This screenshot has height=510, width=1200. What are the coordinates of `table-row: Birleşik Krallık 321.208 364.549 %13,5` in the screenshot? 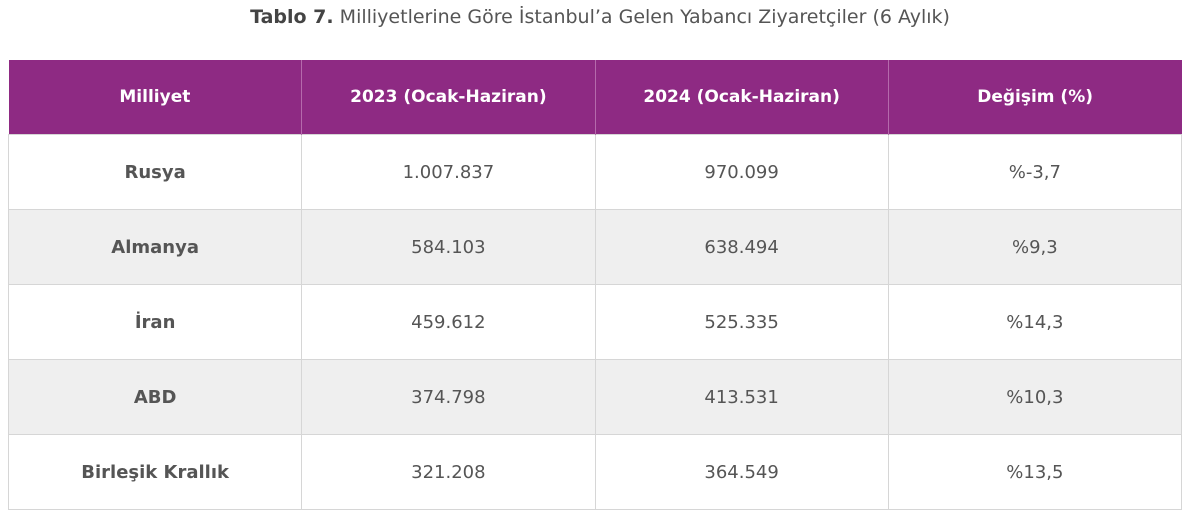 It's located at (595, 472).